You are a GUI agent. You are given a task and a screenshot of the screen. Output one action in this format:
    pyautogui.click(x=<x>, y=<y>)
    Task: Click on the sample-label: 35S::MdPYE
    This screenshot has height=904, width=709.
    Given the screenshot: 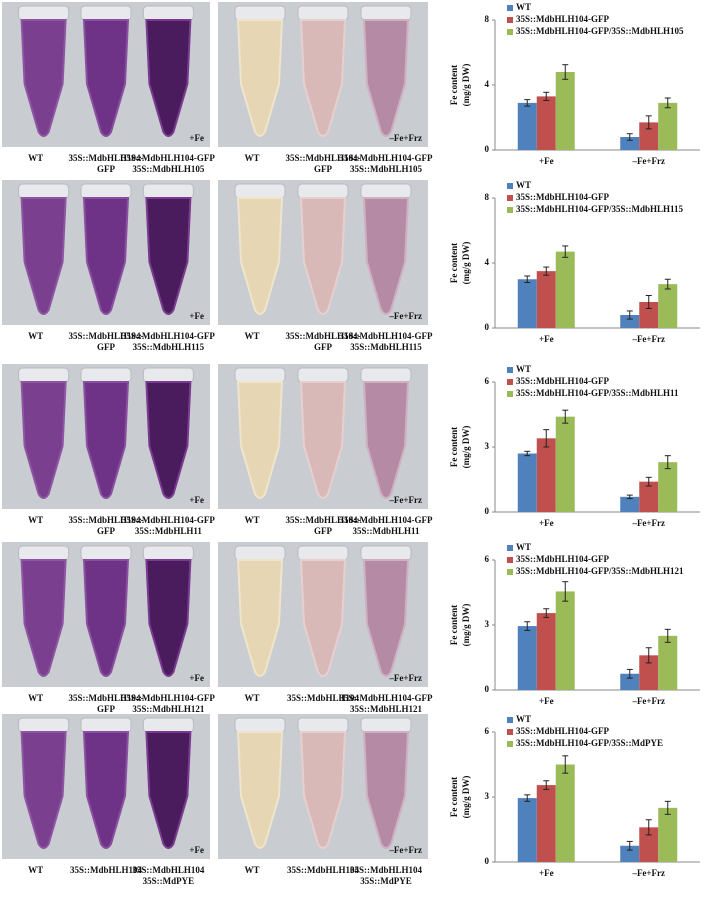 What is the action you would take?
    pyautogui.click(x=169, y=881)
    